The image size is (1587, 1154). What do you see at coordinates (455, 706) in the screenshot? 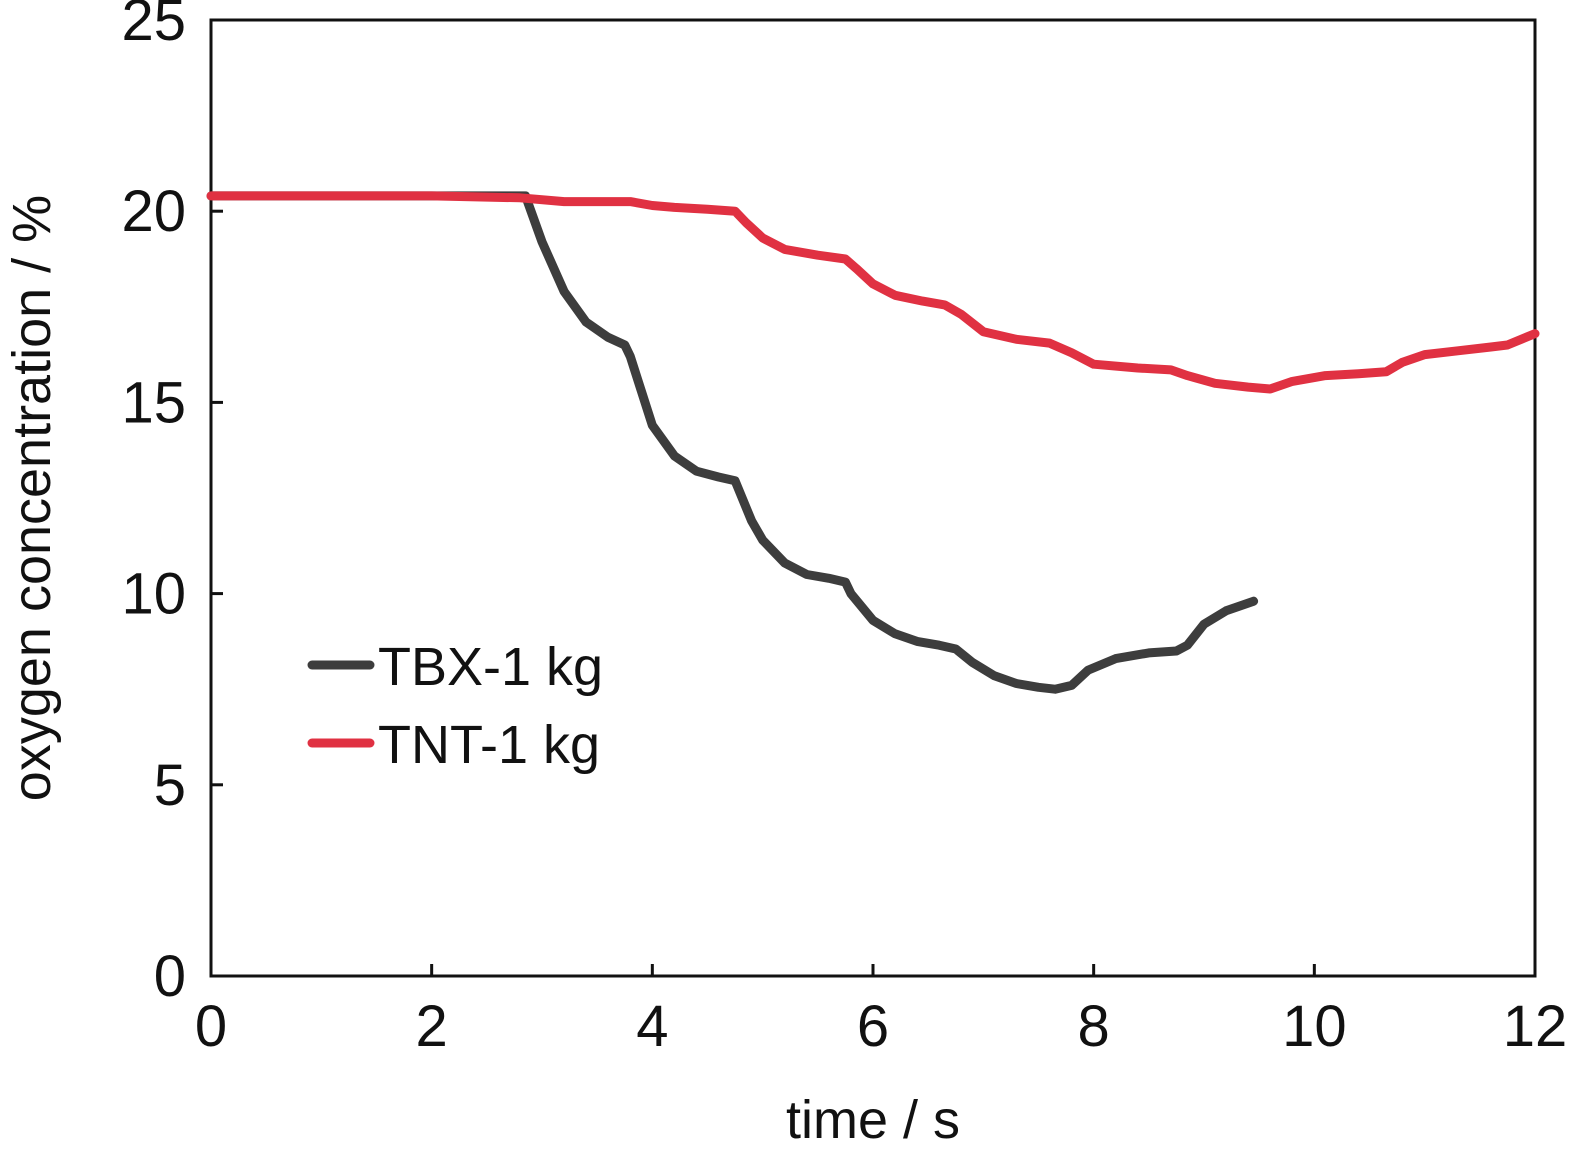
I see `legend: TBX-1 kg TNT-1 kg` at bounding box center [455, 706].